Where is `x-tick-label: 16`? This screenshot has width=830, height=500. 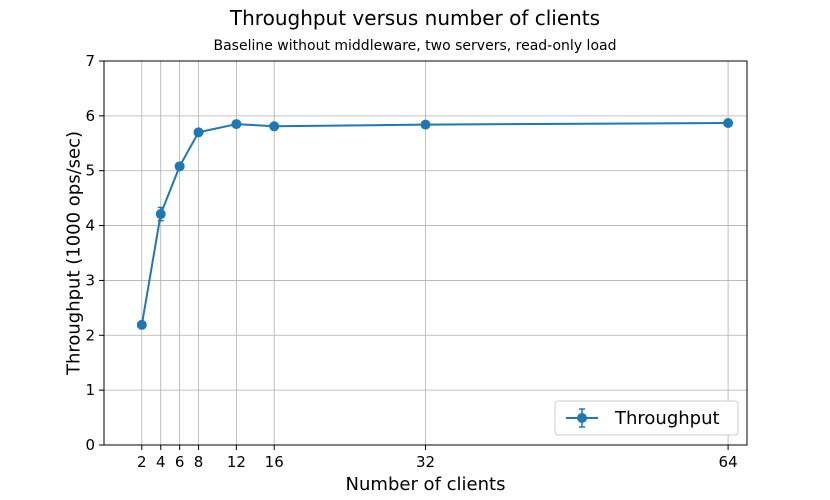 x-tick-label: 16 is located at coordinates (274, 462).